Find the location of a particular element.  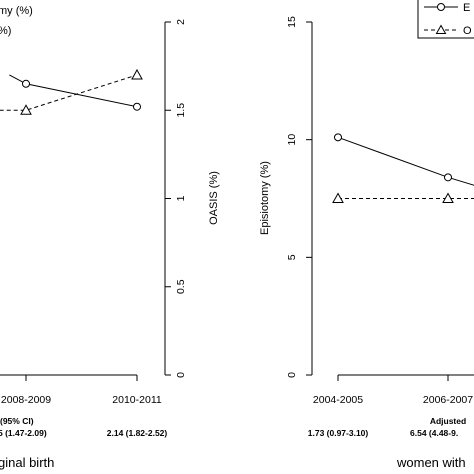

right-y-tick-label: 2 is located at coordinates (181, 22).